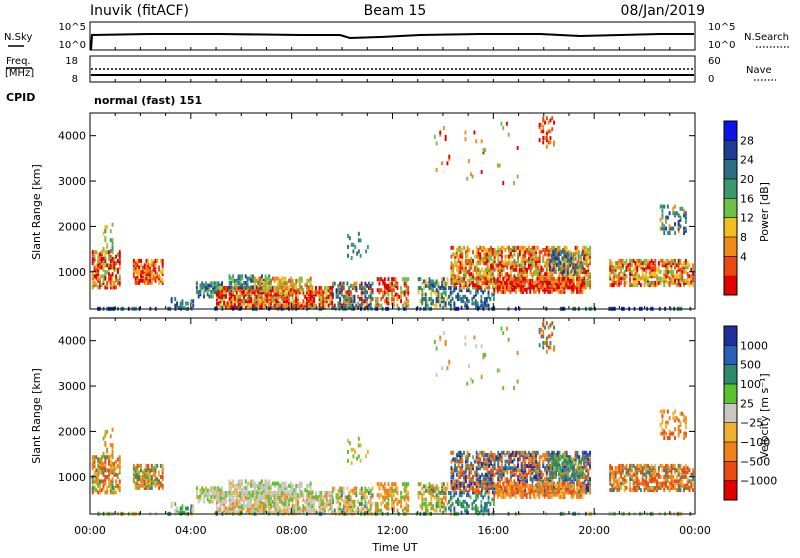 This screenshot has height=558, width=800. Describe the element at coordinates (148, 100) in the screenshot. I see `cpid-value: normal (fast) 151` at that location.